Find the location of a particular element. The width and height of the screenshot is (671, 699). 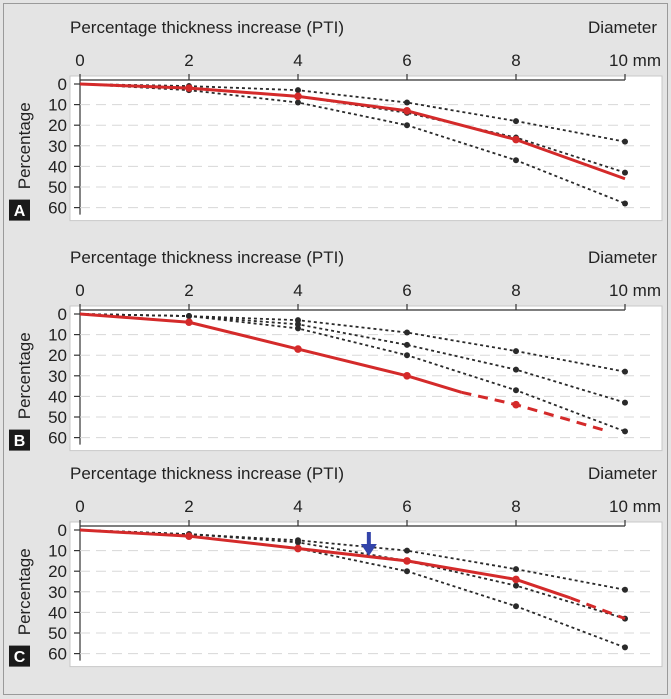

panel-label: A is located at coordinates (20, 211).